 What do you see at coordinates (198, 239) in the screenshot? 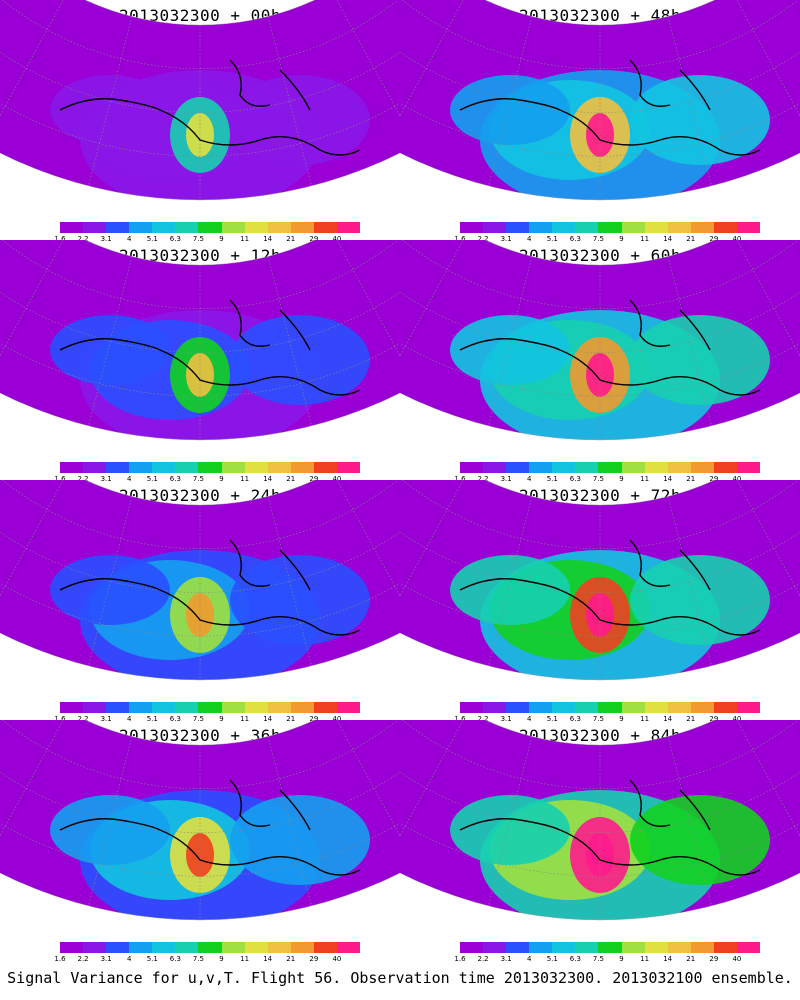
I see `colorbar-tick-label: 7.5` at bounding box center [198, 239].